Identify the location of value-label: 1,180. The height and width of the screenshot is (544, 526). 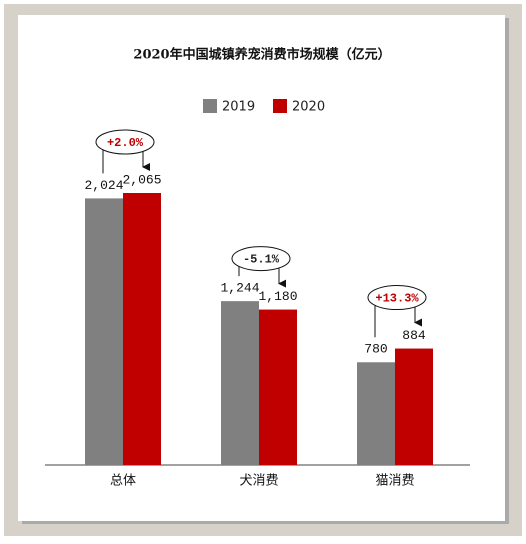
(277, 296).